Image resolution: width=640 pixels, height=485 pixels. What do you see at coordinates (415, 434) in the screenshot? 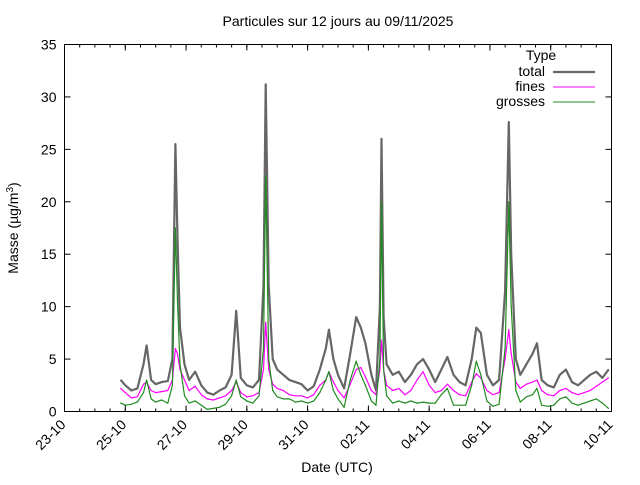
I see `x-tick-label: 04-11` at bounding box center [415, 434].